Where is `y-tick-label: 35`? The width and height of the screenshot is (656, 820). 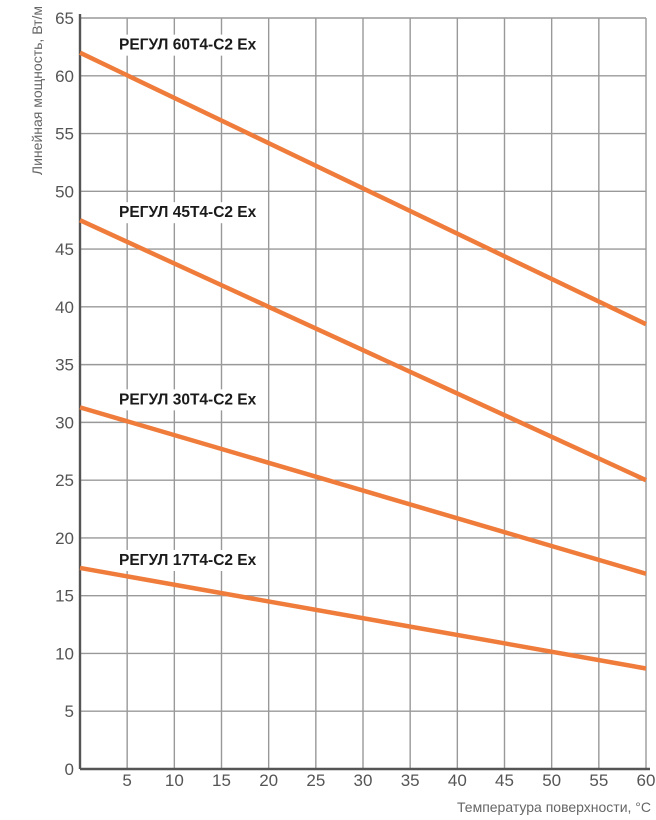
y-tick-label: 35 is located at coordinates (64, 365).